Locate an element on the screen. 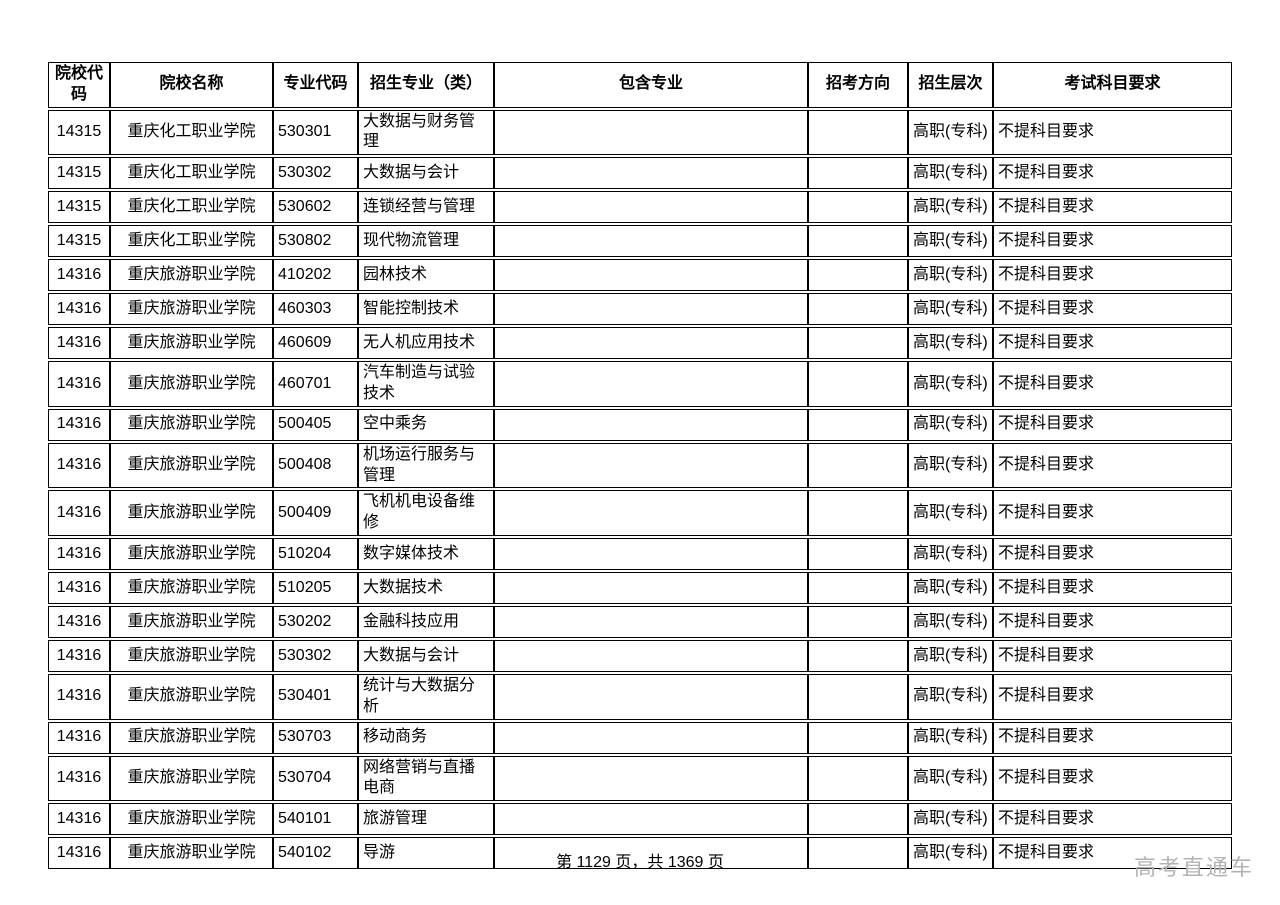  table-row: 14315 重庆化工职业学院 530302 大数据与会计 高职(专科) 不提科目要求 is located at coordinates (640, 173).